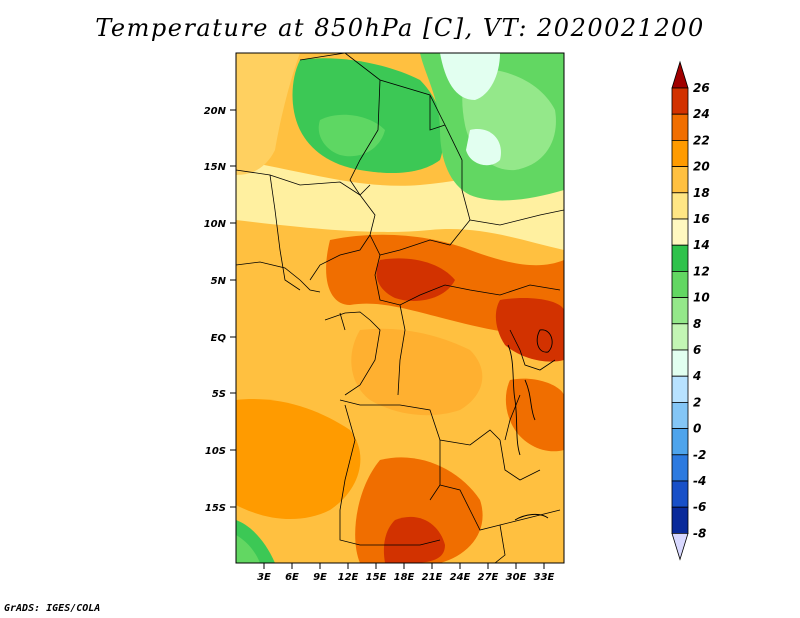 The image size is (800, 618). What do you see at coordinates (376, 577) in the screenshot?
I see `lon-label: 15E` at bounding box center [376, 577].